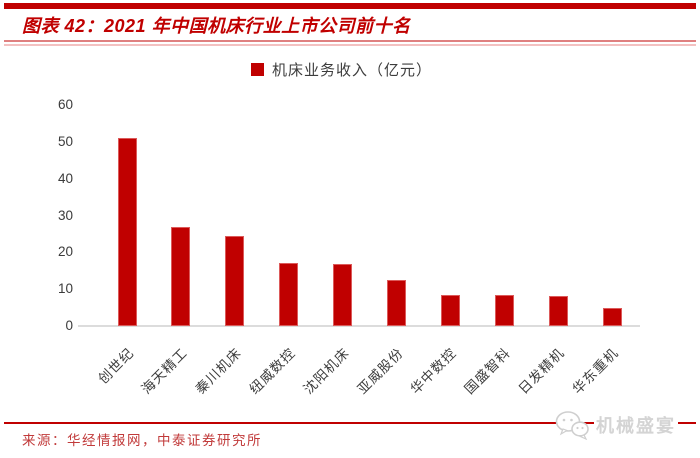 The height and width of the screenshot is (458, 700). What do you see at coordinates (487, 371) in the screenshot?
I see `x-category-label: 国盛智科` at bounding box center [487, 371].